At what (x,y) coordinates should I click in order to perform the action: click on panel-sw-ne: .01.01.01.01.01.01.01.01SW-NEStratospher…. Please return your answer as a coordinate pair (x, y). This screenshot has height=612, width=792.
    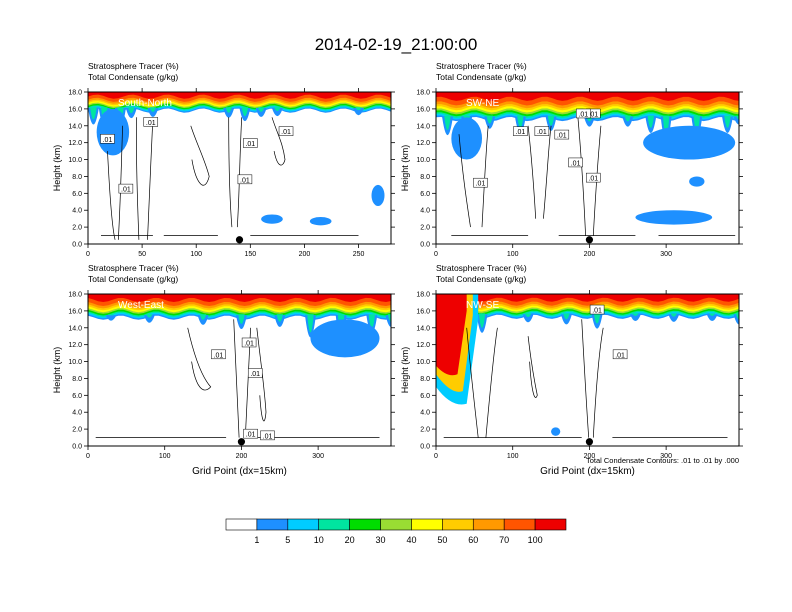
    Looking at the image, I should click on (571, 159).